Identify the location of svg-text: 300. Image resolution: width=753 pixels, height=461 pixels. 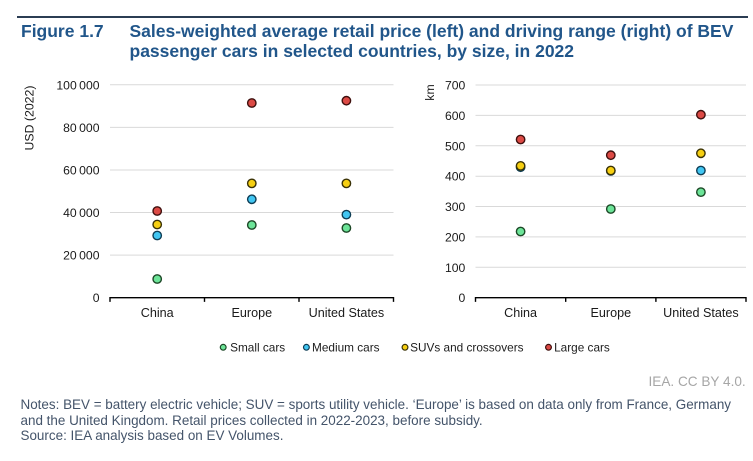
(455, 207).